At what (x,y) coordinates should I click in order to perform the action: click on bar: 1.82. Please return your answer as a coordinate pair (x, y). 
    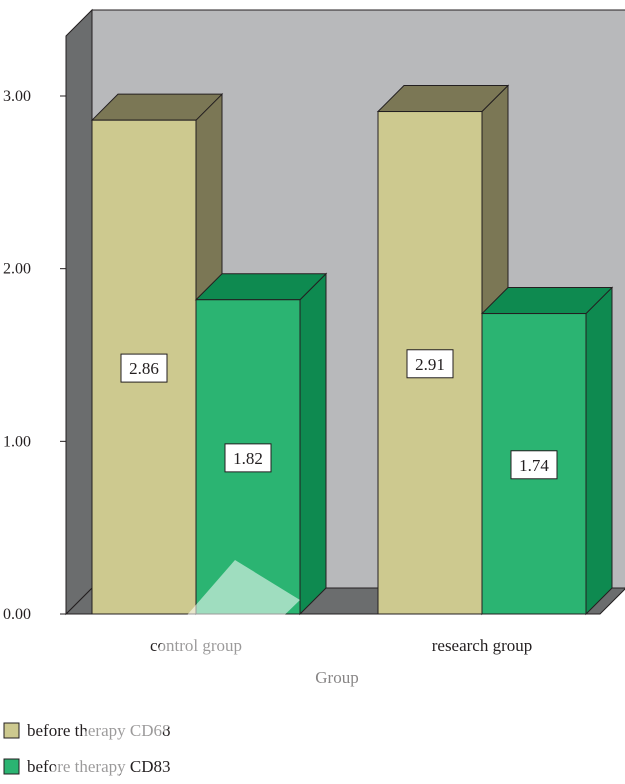
    Looking at the image, I should click on (261, 444).